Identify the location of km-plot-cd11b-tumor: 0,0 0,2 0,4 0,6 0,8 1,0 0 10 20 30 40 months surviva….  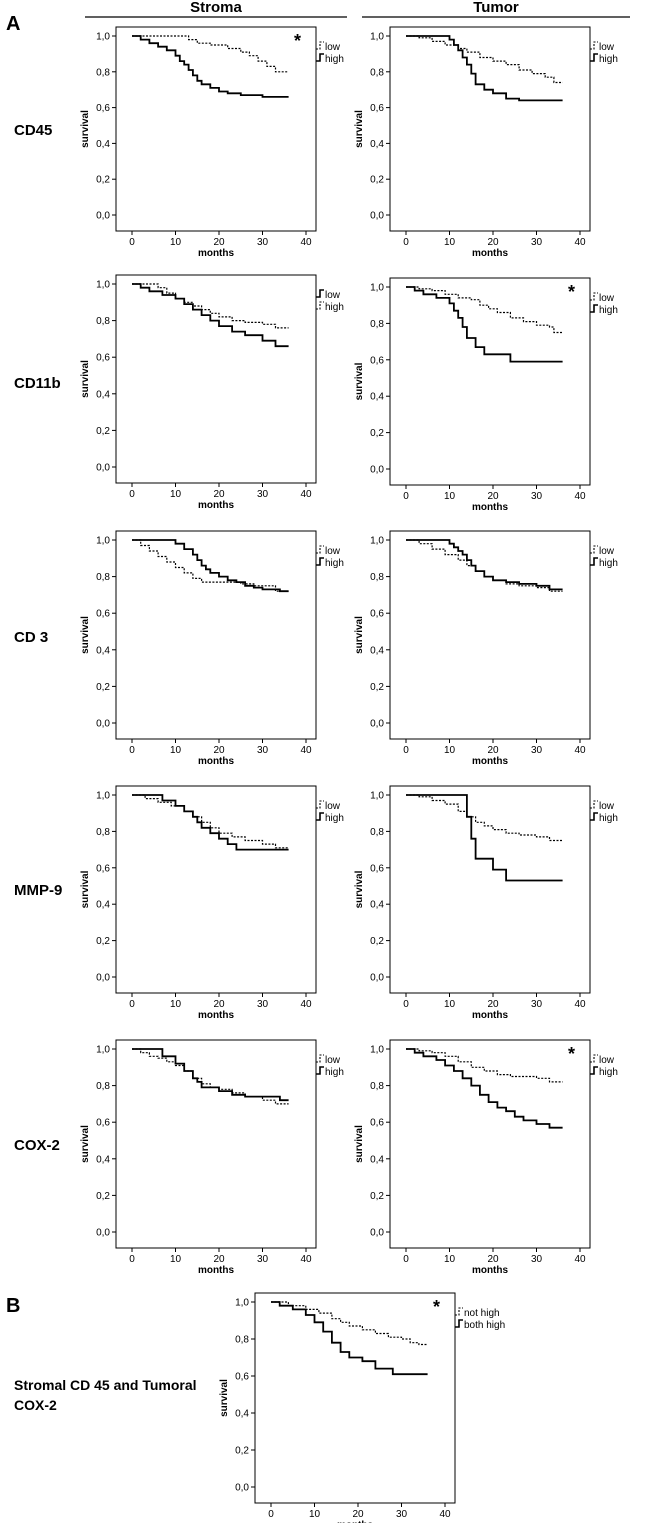
(486, 395).